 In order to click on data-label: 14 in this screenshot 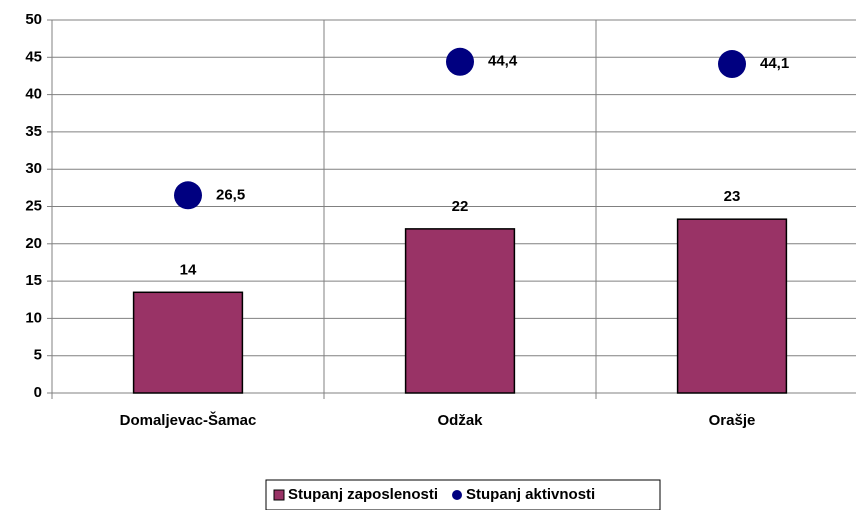, I will do `click(188, 269)`.